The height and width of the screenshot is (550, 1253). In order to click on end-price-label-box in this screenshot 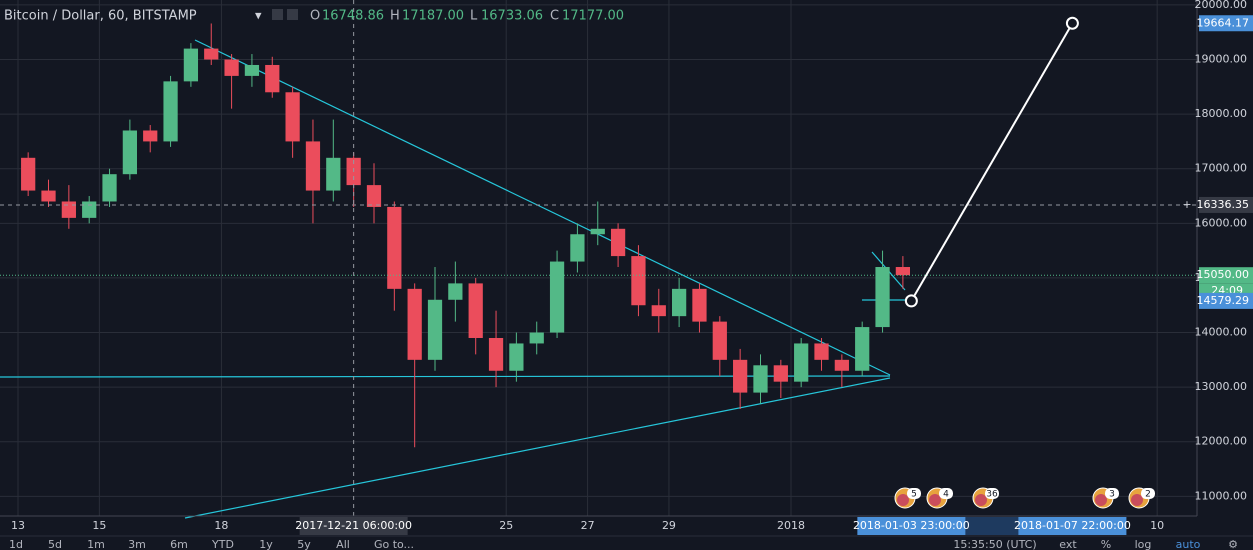, I will do `click(1226, 23)`.